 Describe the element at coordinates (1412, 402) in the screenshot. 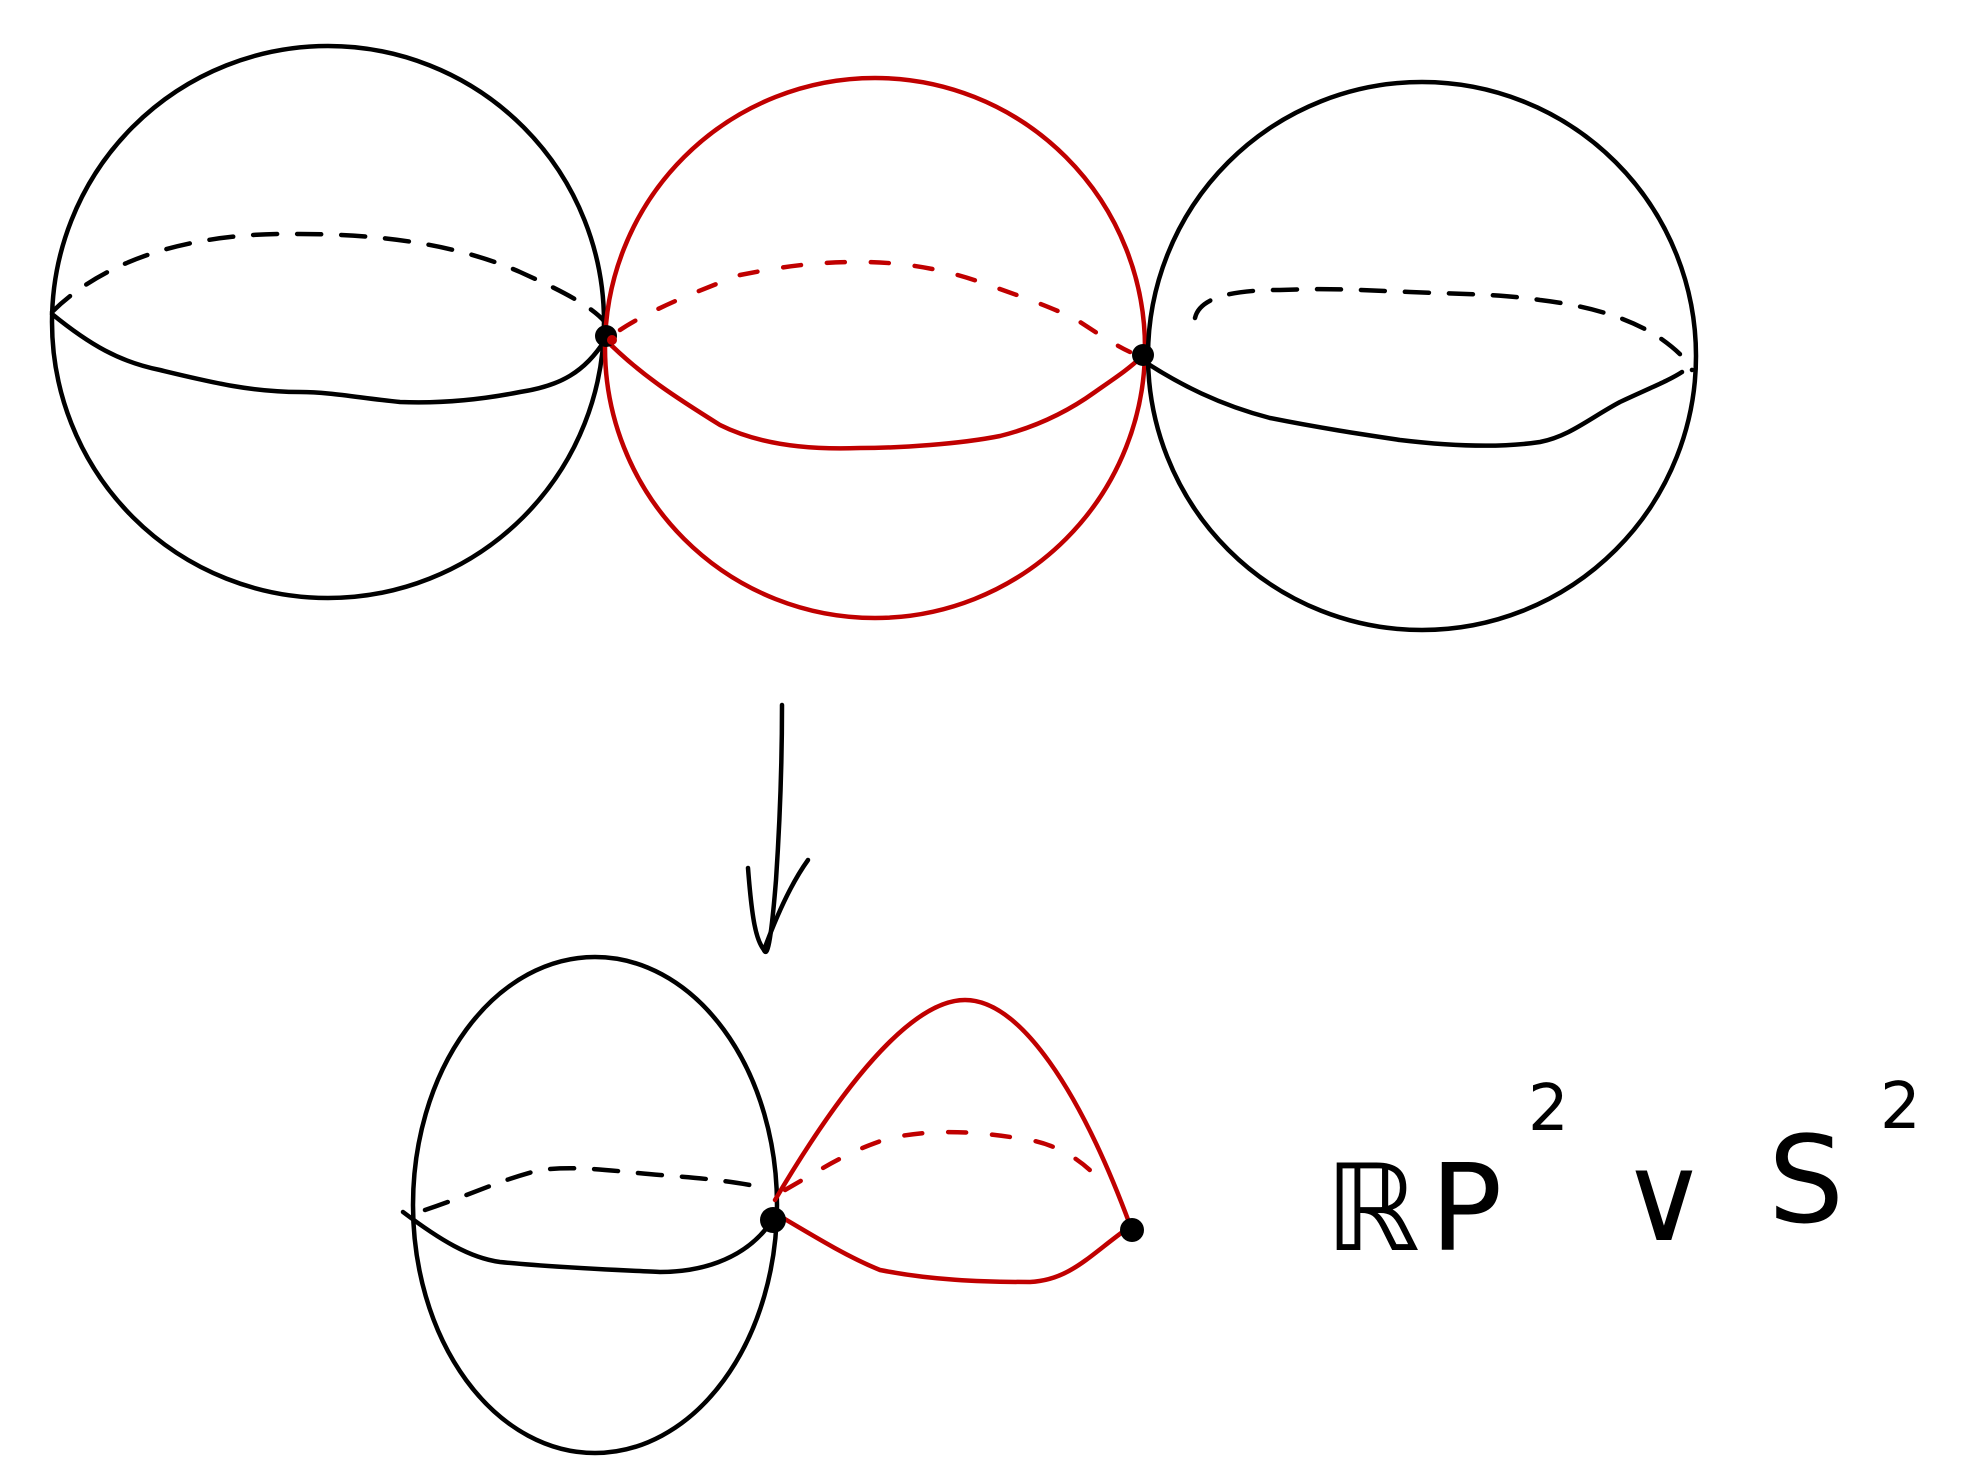

I see `right-sphere-equator-front` at that location.